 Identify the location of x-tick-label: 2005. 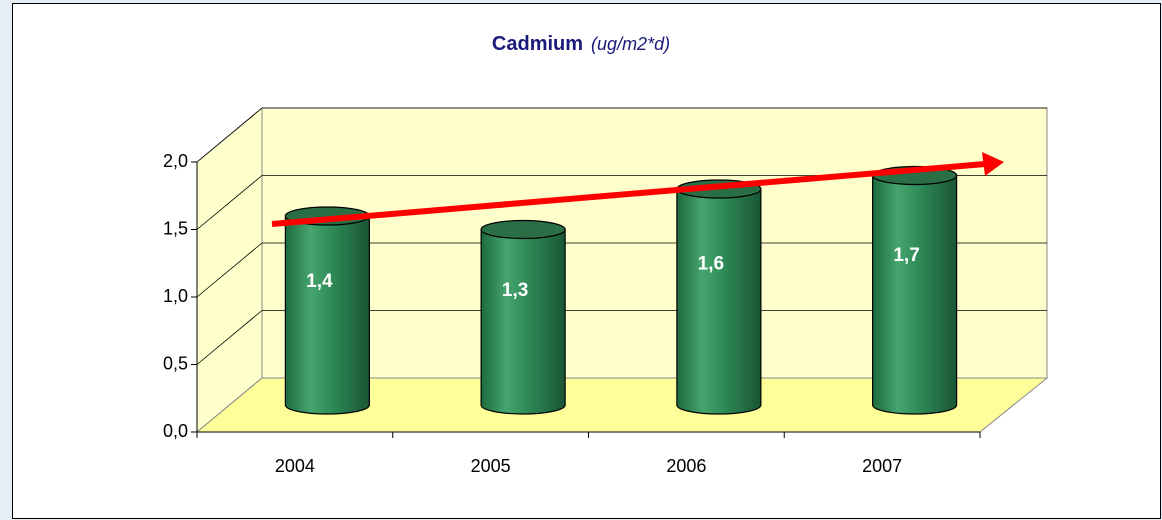
(491, 466).